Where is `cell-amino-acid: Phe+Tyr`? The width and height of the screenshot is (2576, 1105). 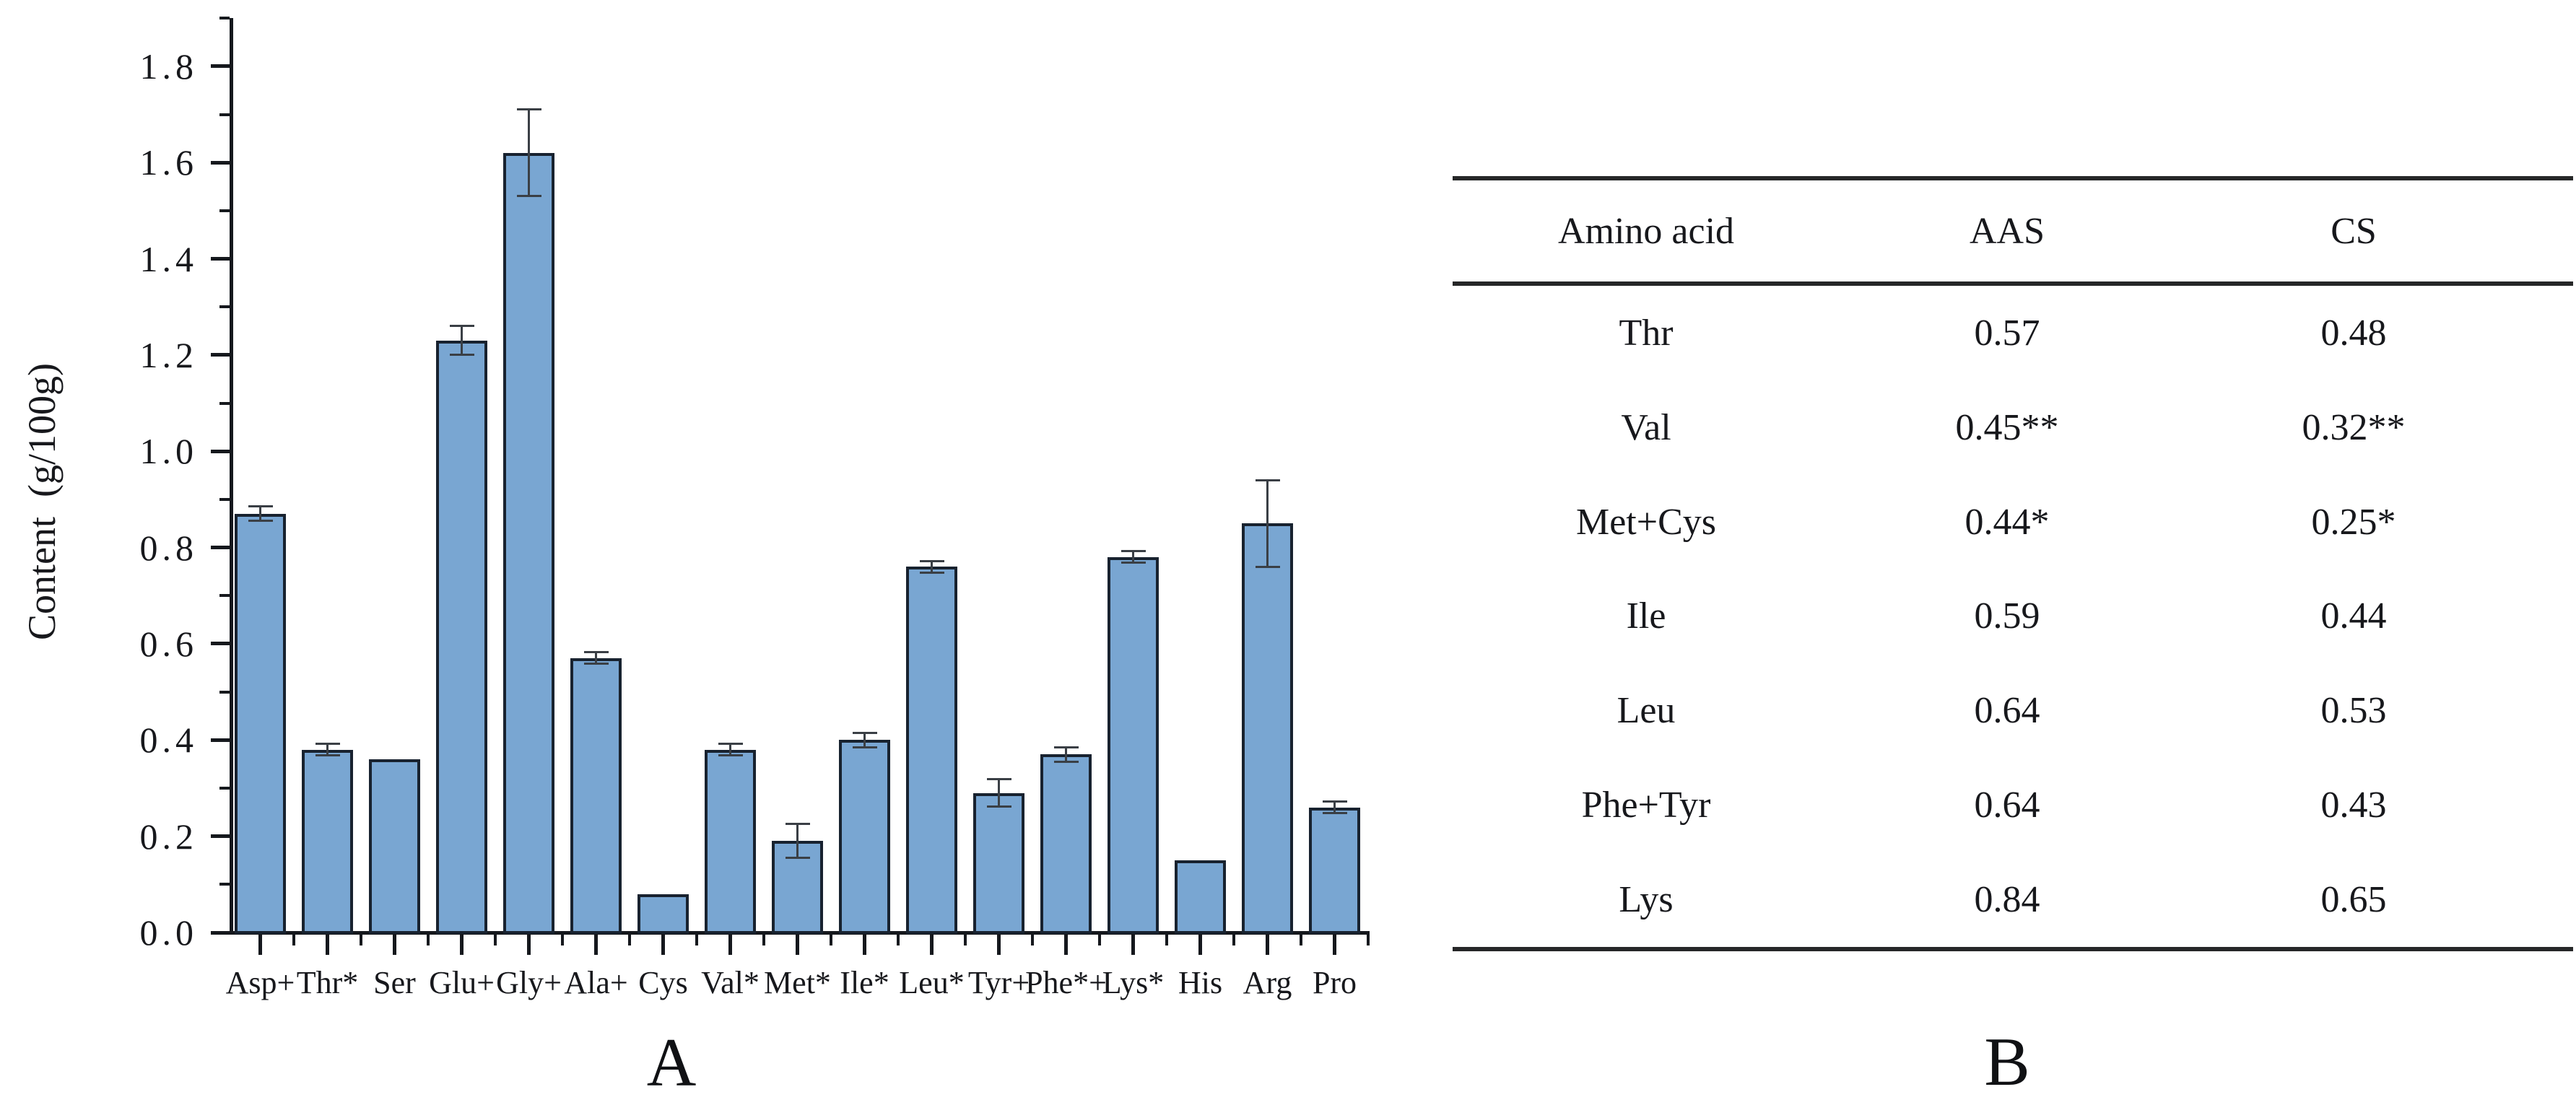 cell-amino-acid: Phe+Tyr is located at coordinates (1646, 805).